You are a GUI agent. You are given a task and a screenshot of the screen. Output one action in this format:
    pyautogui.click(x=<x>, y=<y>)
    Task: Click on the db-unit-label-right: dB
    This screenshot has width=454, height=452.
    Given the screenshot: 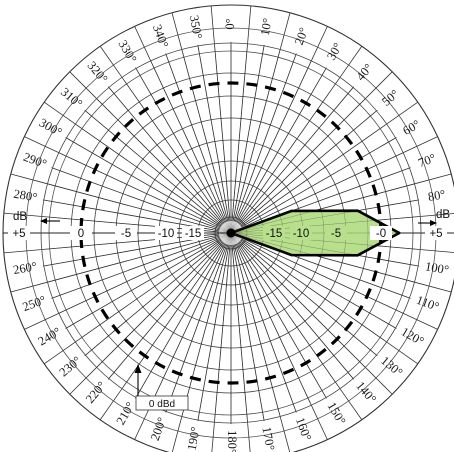 What is the action you would take?
    pyautogui.click(x=443, y=215)
    